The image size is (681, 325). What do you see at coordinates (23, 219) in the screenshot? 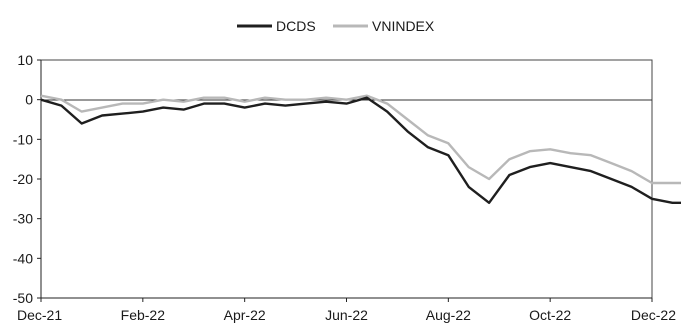
I see `y-tick-label: -30` at bounding box center [23, 219].